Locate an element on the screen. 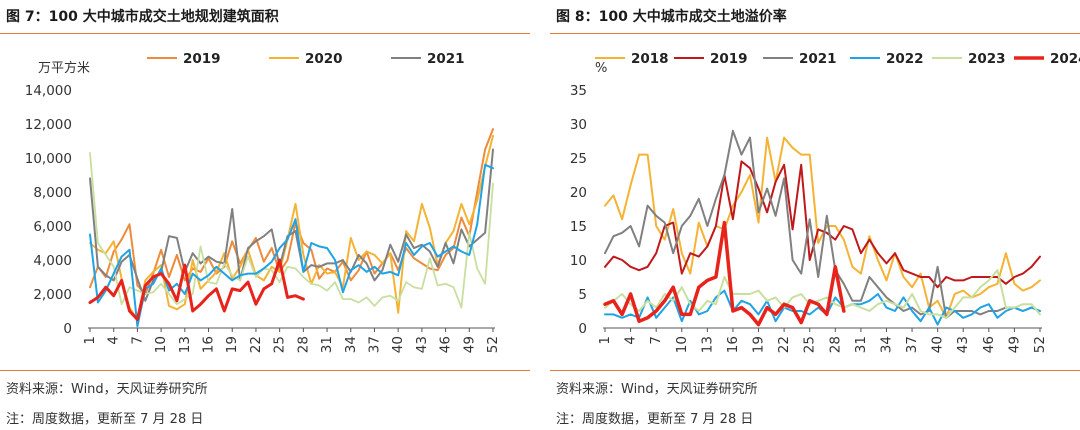 This screenshot has height=430, width=1080. y-tick-label: 35 is located at coordinates (578, 91).